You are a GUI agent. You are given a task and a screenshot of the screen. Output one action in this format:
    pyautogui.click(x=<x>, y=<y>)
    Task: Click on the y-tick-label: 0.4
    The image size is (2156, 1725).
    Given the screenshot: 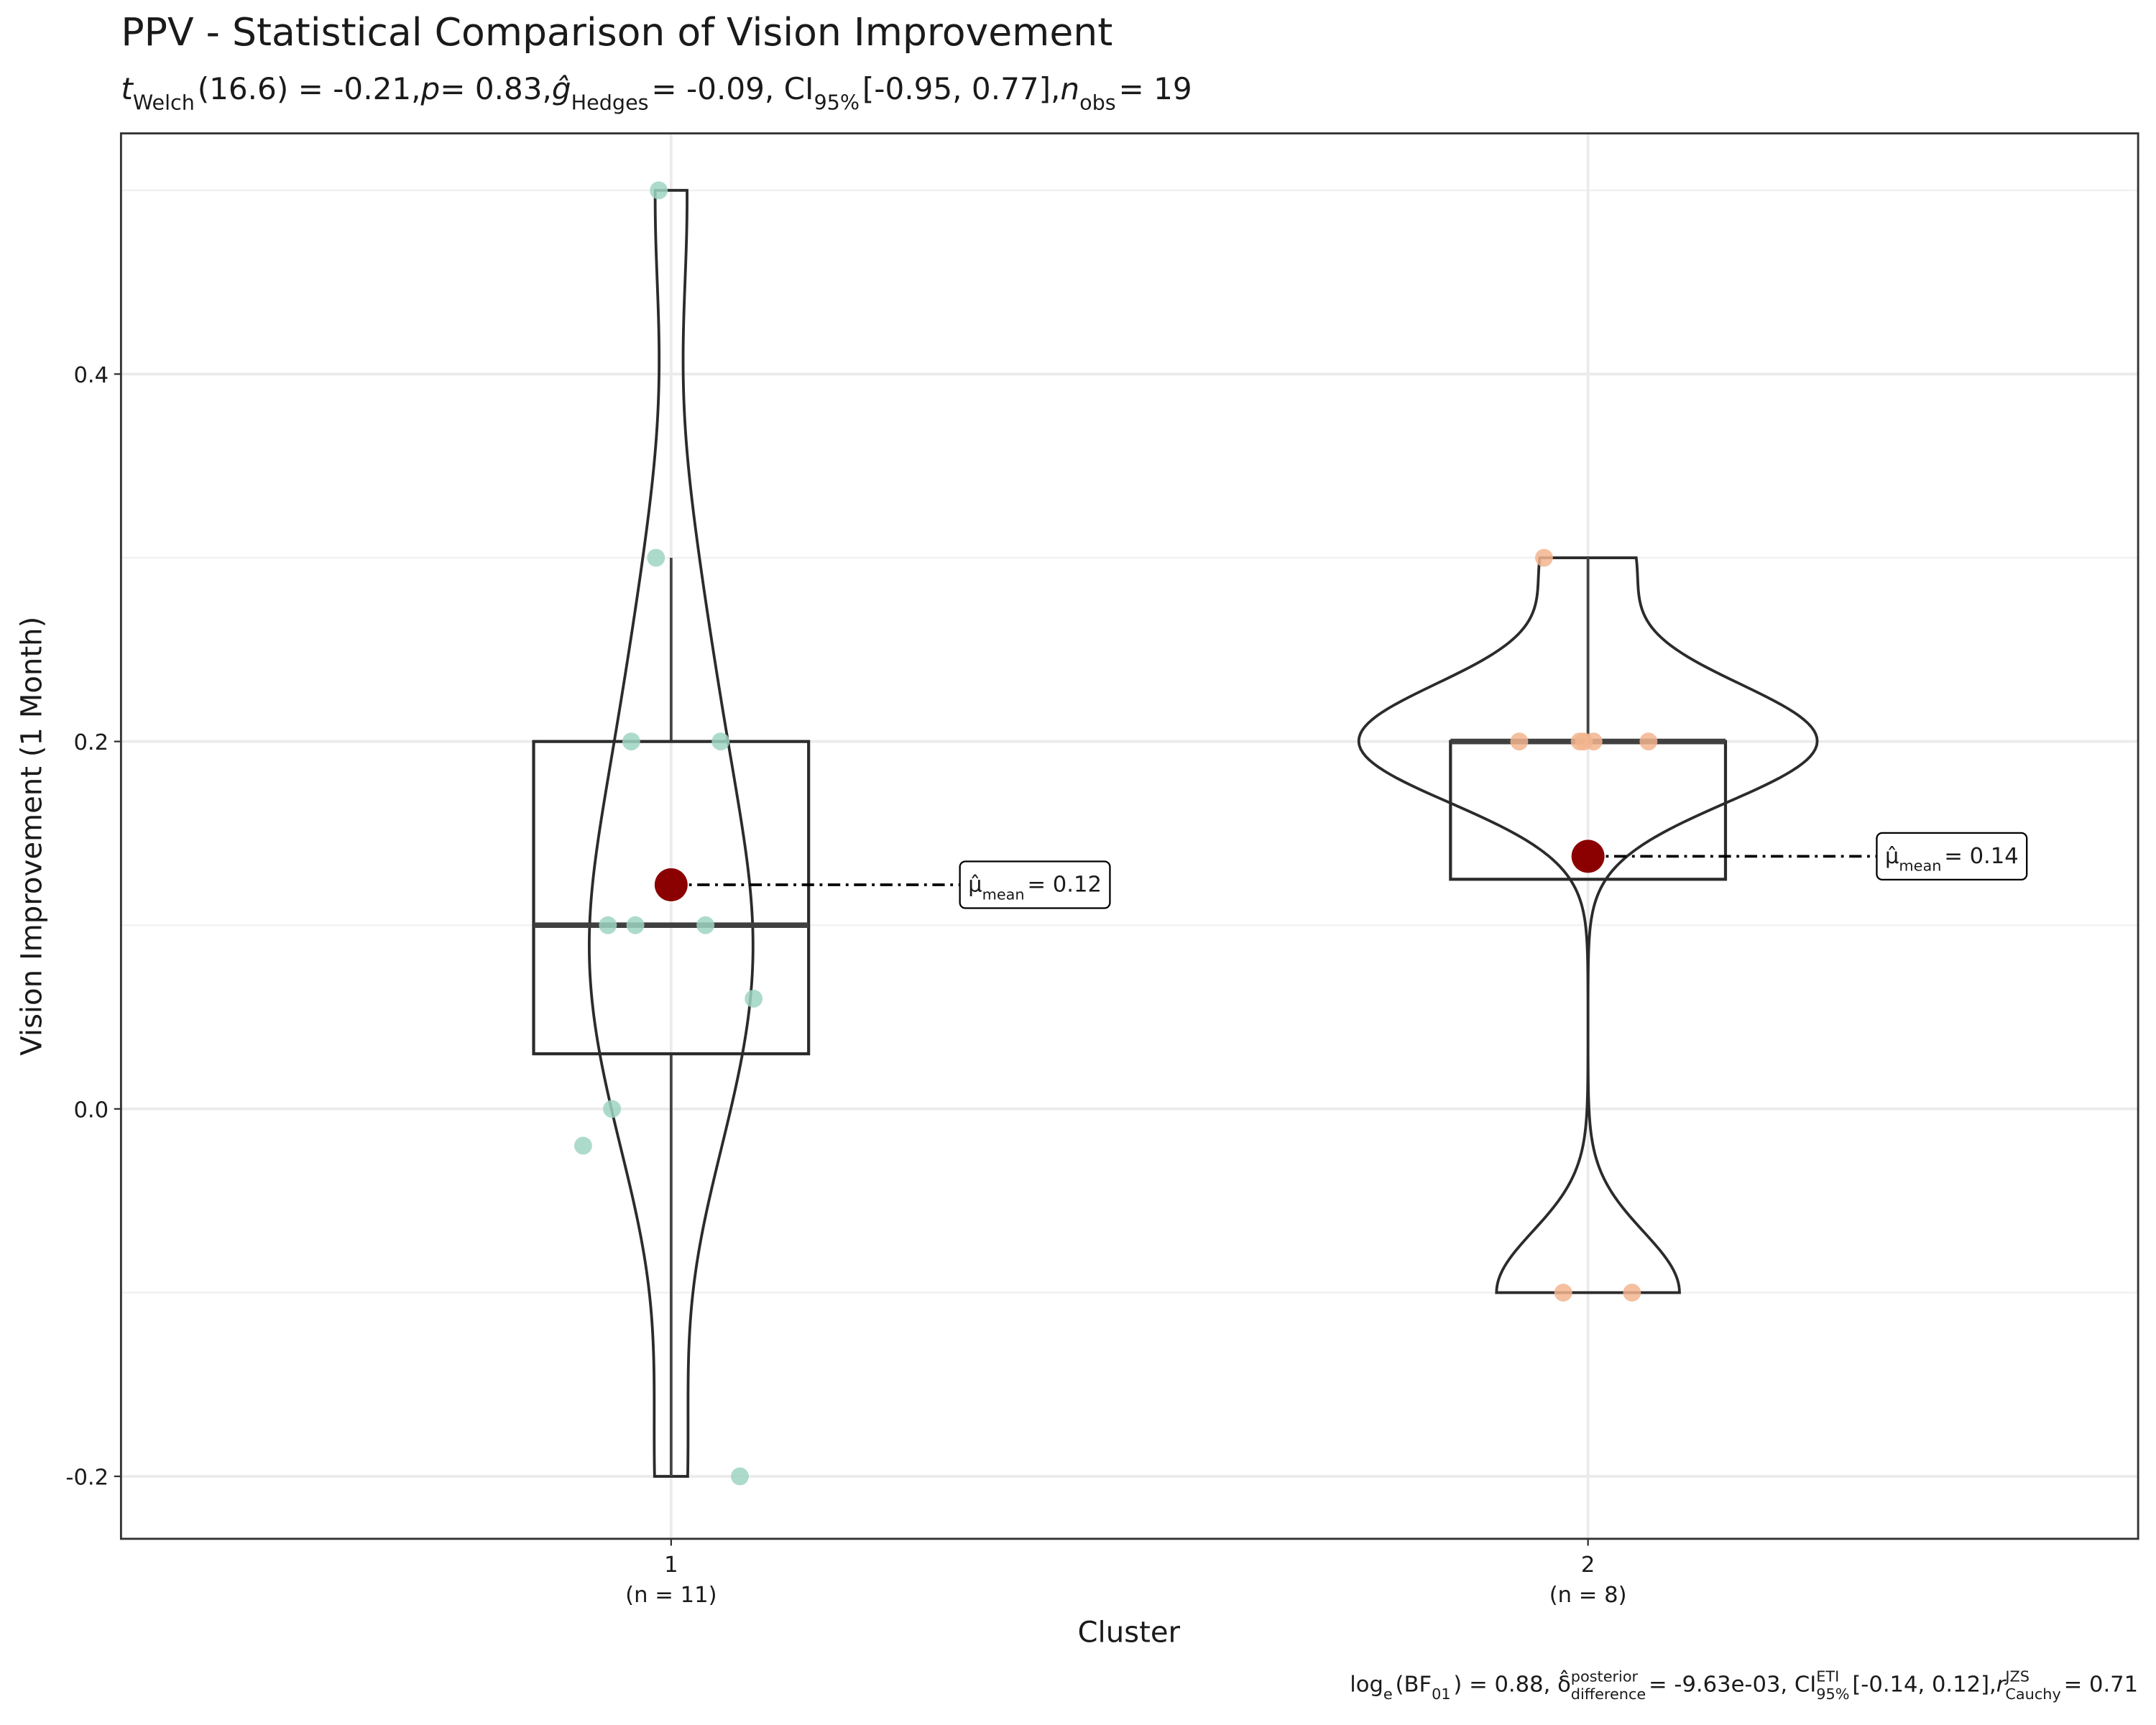 What is the action you would take?
    pyautogui.click(x=91, y=375)
    